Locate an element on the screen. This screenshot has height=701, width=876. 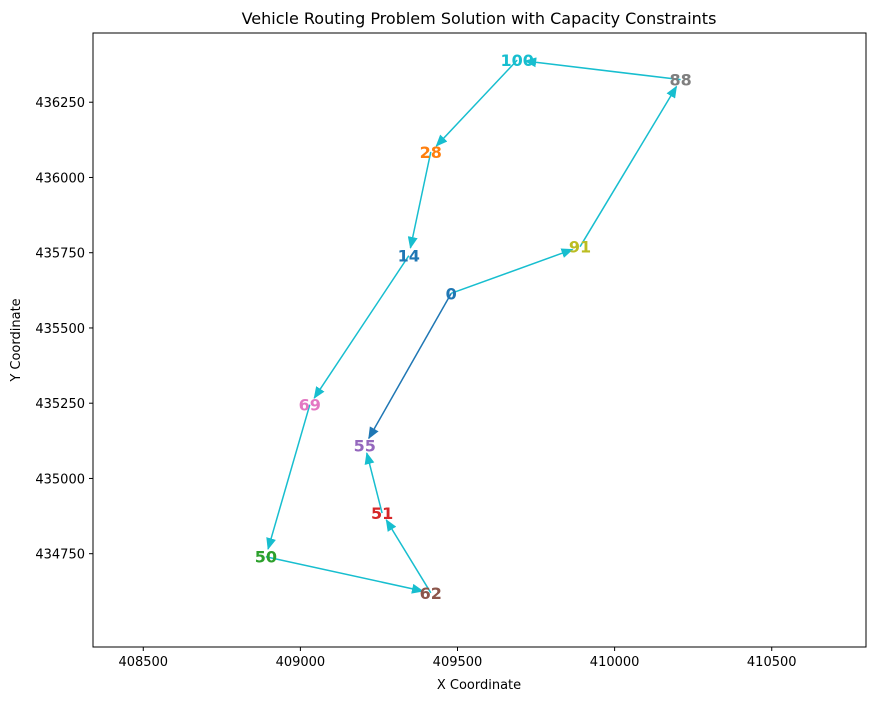
node-label-50: 50 is located at coordinates (266, 557).